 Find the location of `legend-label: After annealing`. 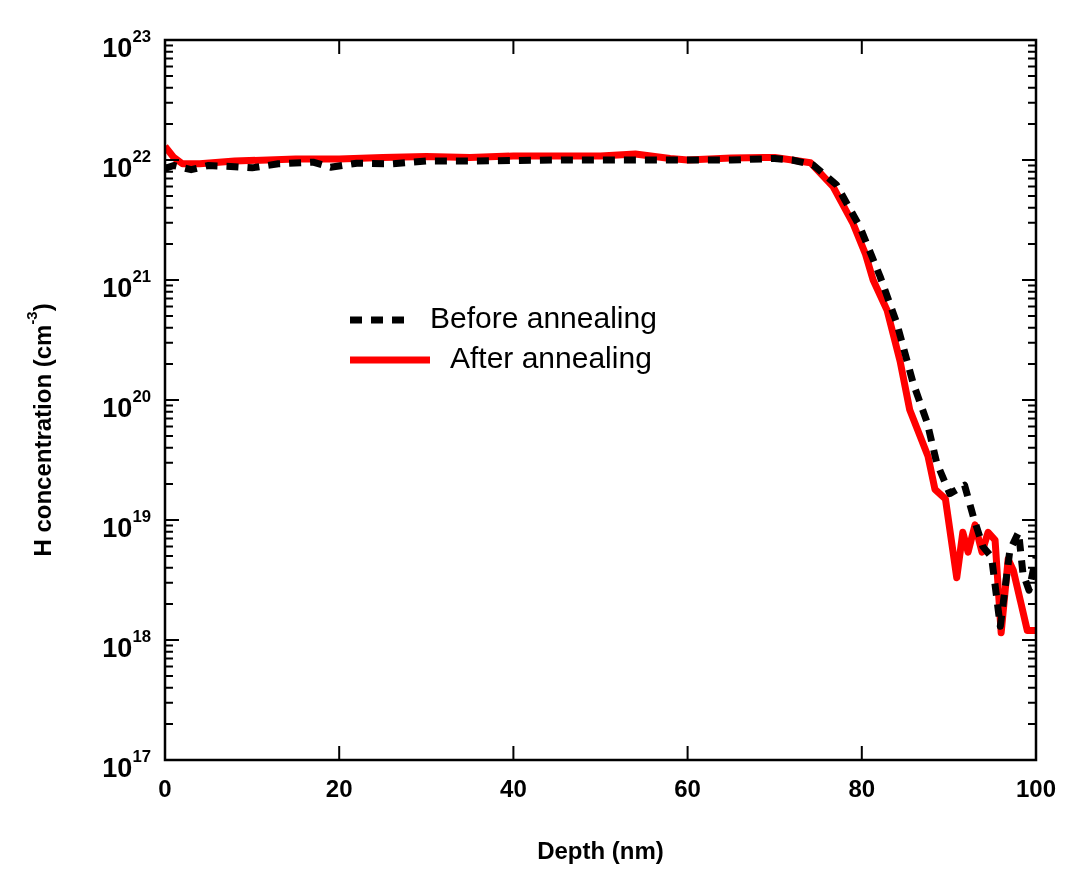

legend-label: After annealing is located at coordinates (551, 358).